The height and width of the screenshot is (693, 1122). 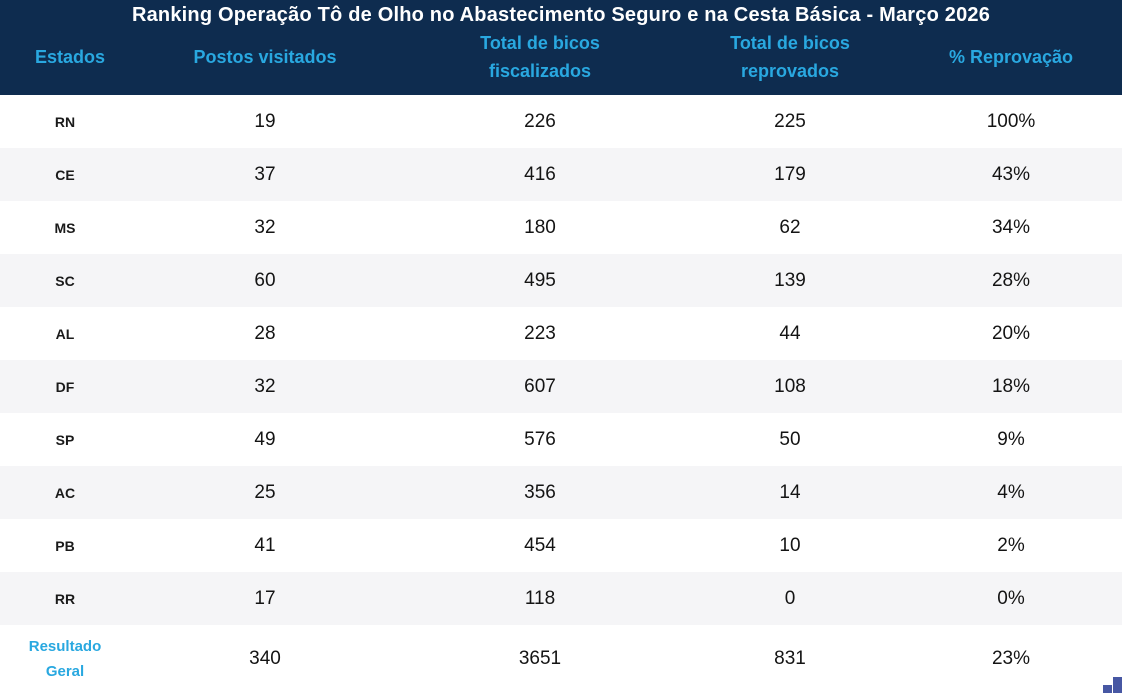 What do you see at coordinates (65, 545) in the screenshot?
I see `estado-cell: PB` at bounding box center [65, 545].